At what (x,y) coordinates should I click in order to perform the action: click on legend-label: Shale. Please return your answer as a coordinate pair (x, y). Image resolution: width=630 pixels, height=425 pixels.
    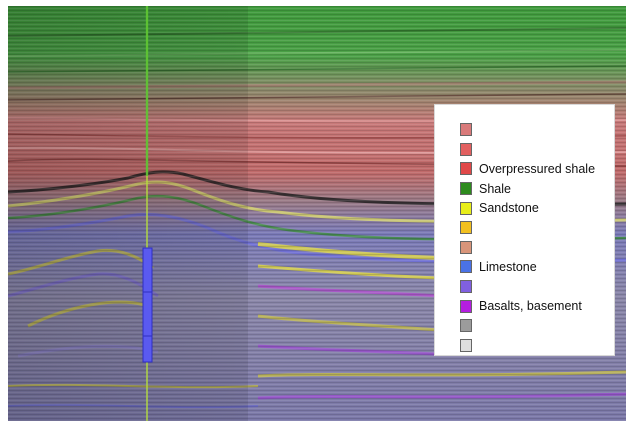
    Looking at the image, I should click on (495, 188).